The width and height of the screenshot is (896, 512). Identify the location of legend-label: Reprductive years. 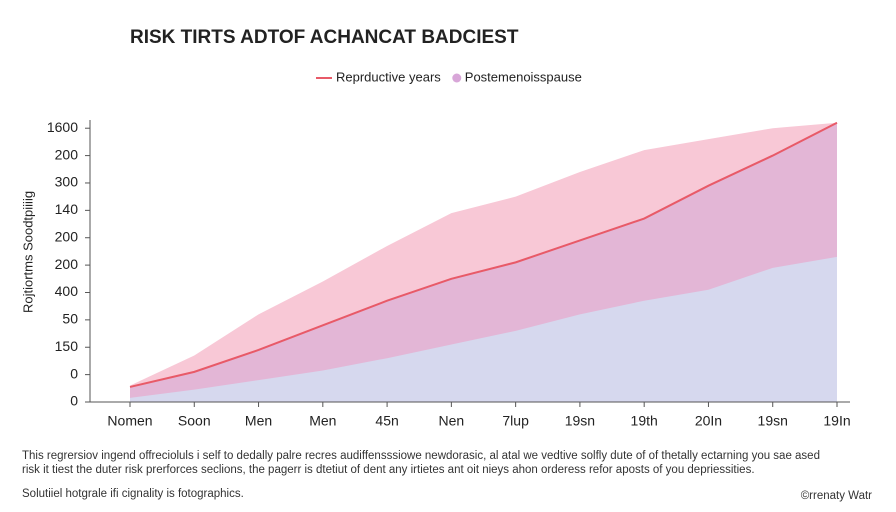
(388, 76).